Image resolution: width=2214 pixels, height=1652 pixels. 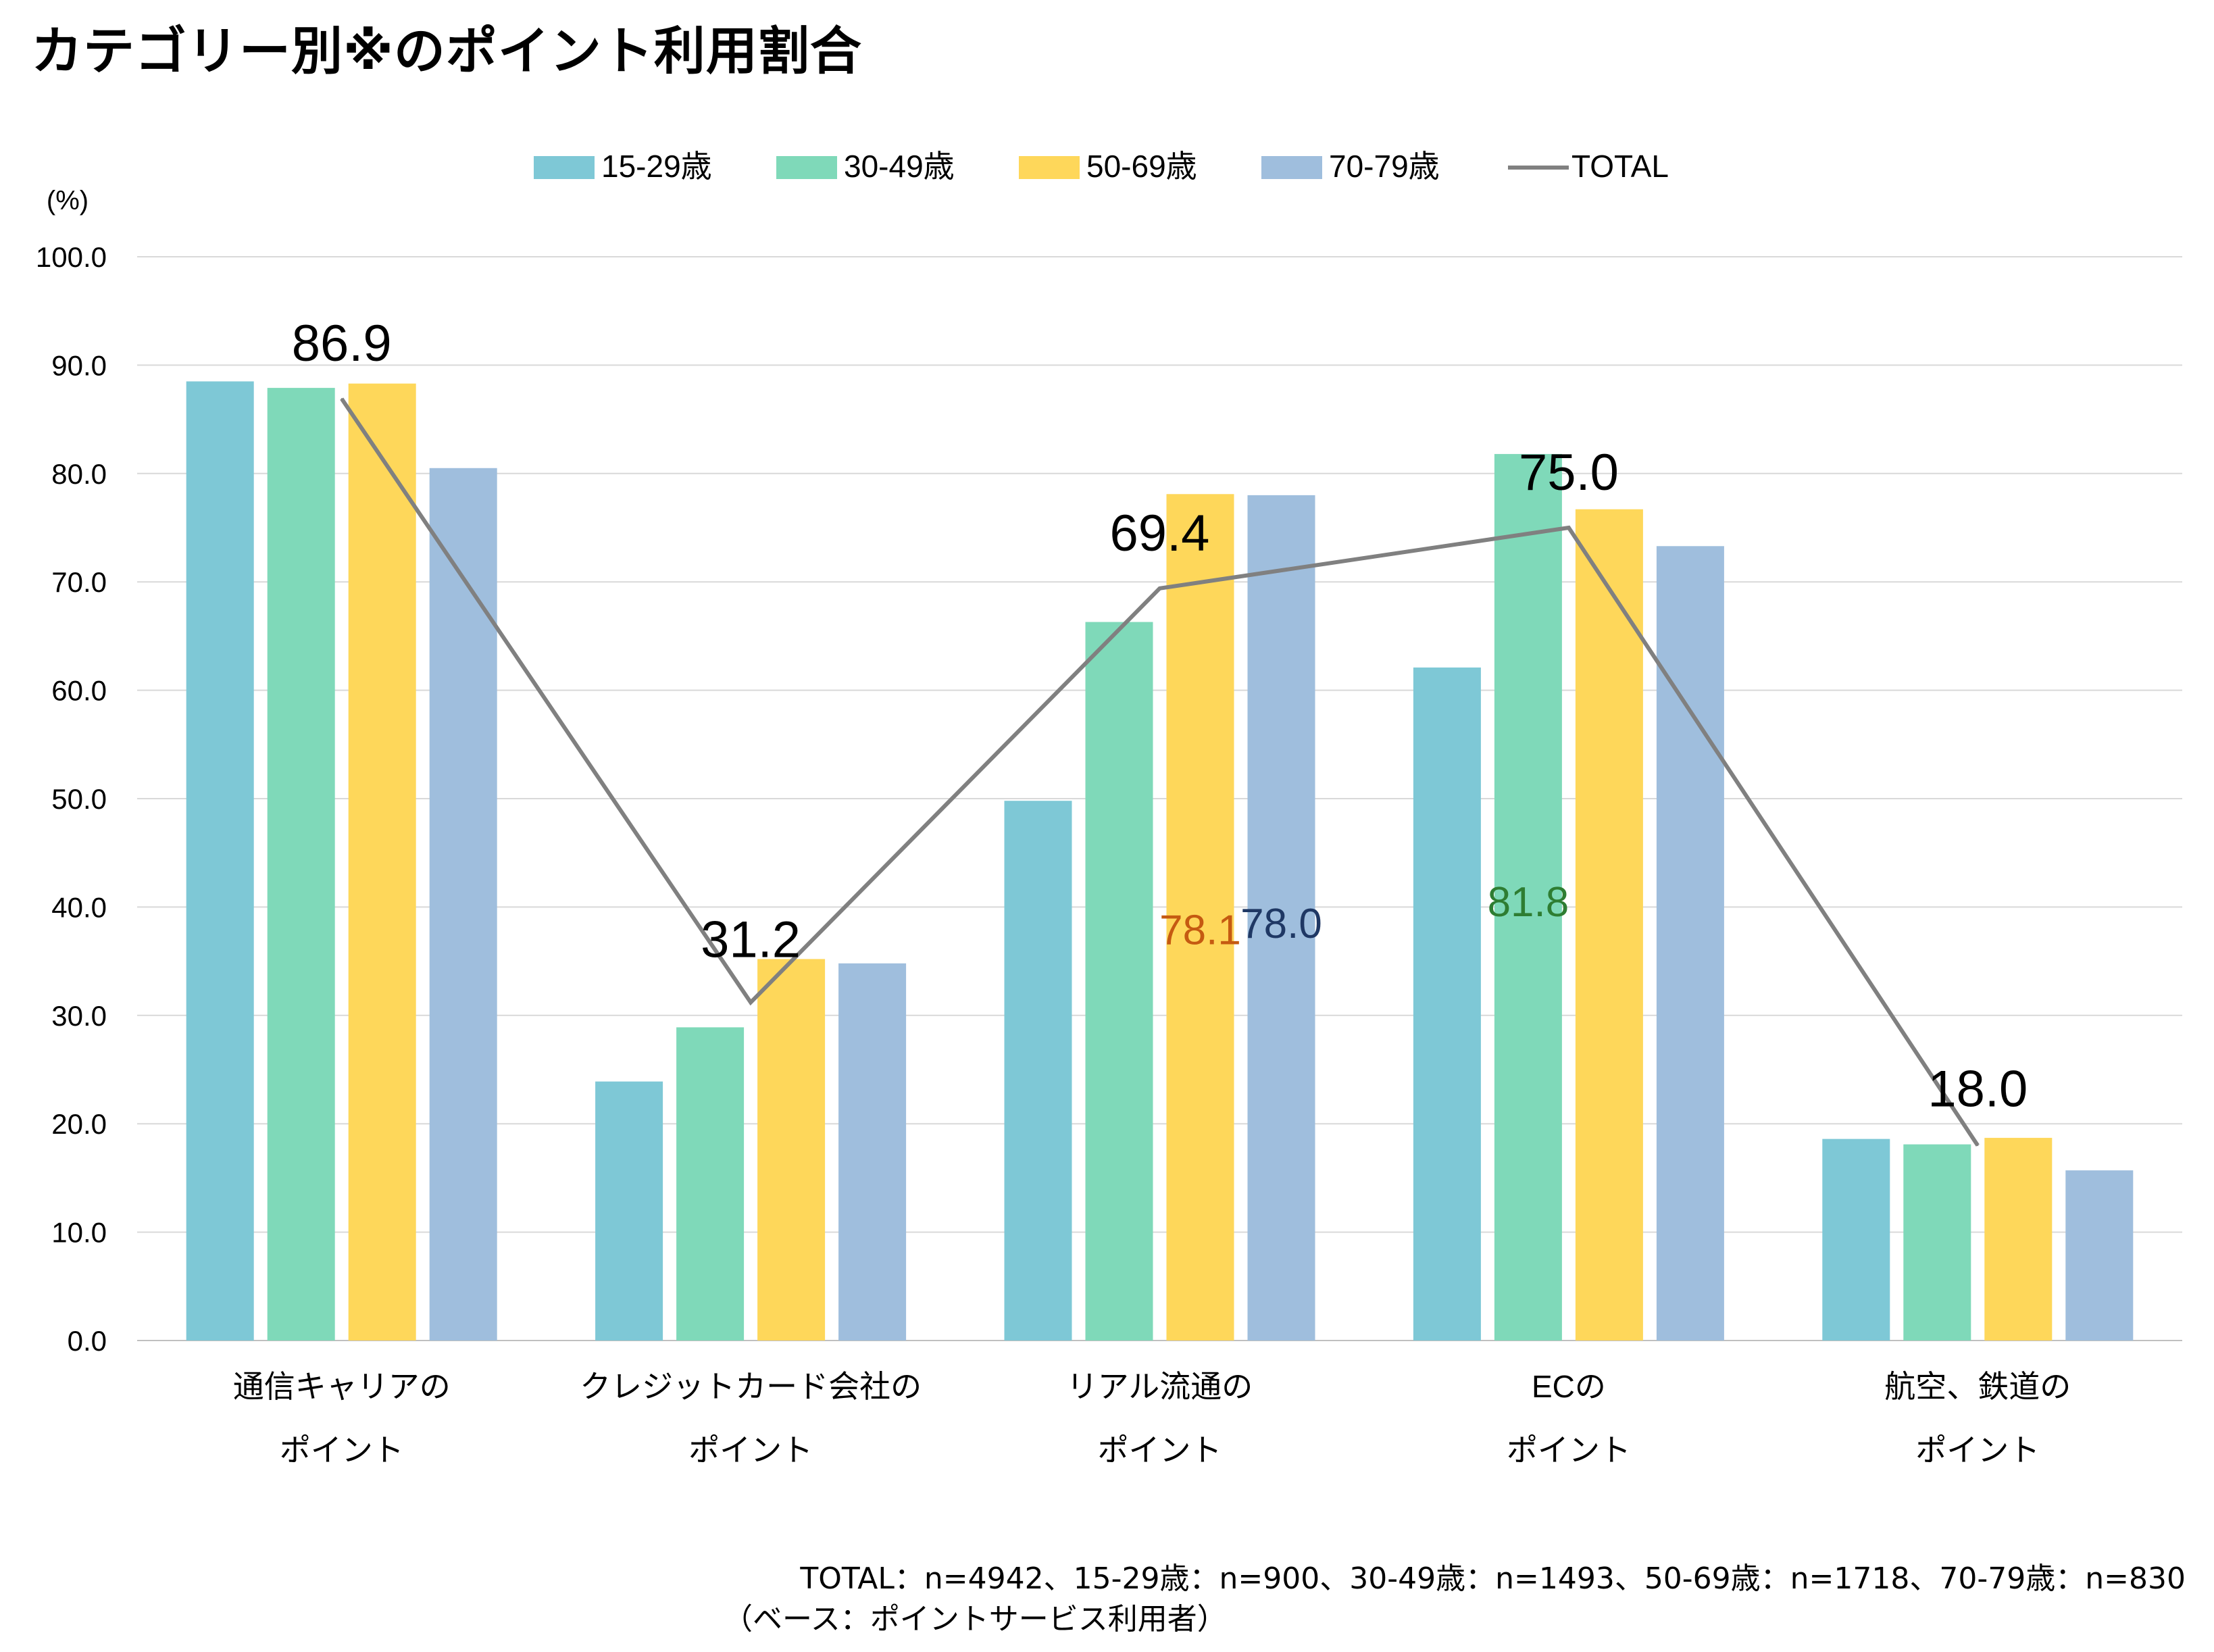 I want to click on bar-15-29歳-3, so click(x=1447, y=1004).